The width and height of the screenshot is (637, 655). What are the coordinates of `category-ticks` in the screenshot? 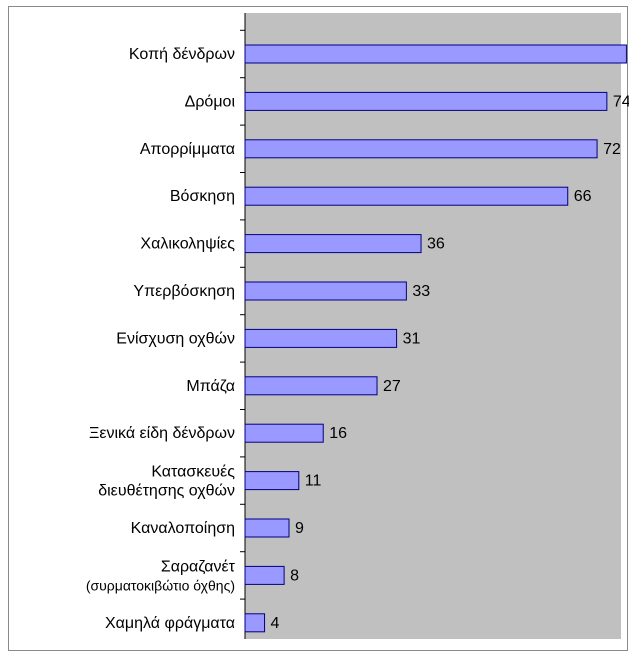 It's located at (242, 314).